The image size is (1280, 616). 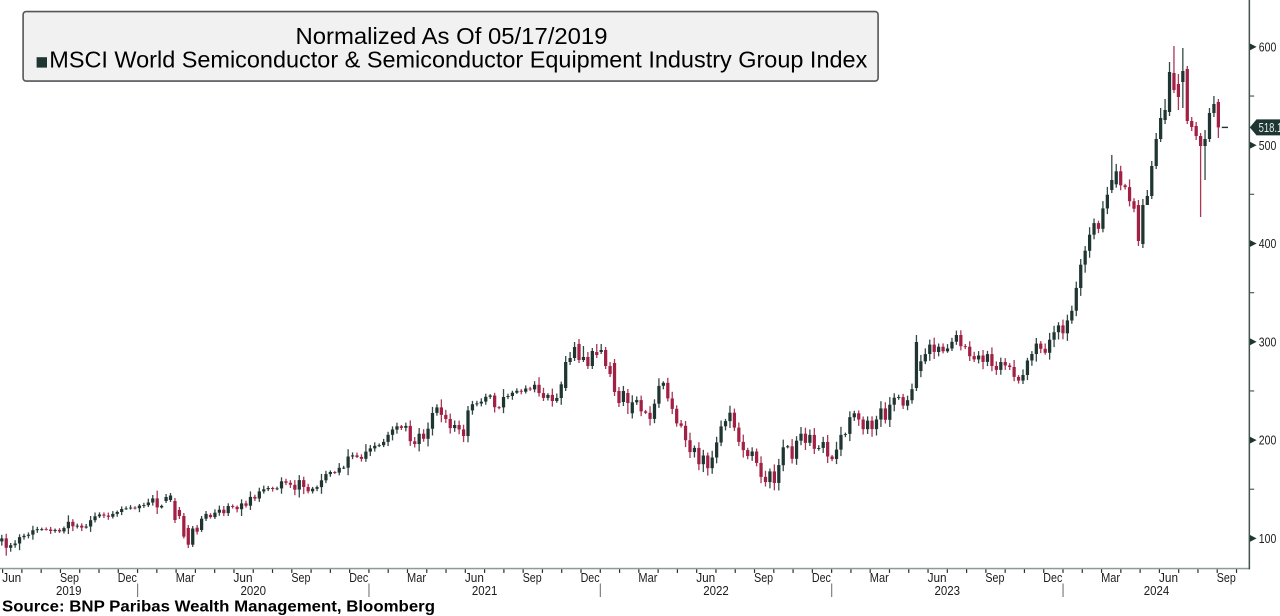 What do you see at coordinates (716, 590) in the screenshot?
I see `svg-text: 2022` at bounding box center [716, 590].